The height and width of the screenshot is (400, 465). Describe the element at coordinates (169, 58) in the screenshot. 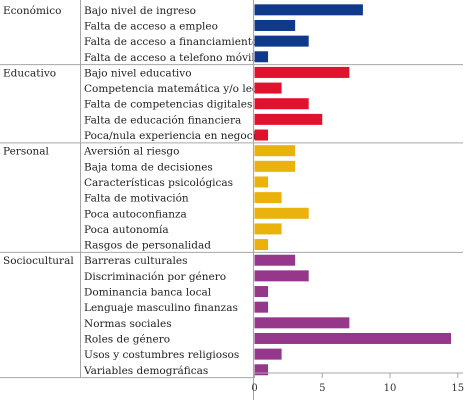

I see `category-label: Falta de acceso a telefono móvil` at that location.